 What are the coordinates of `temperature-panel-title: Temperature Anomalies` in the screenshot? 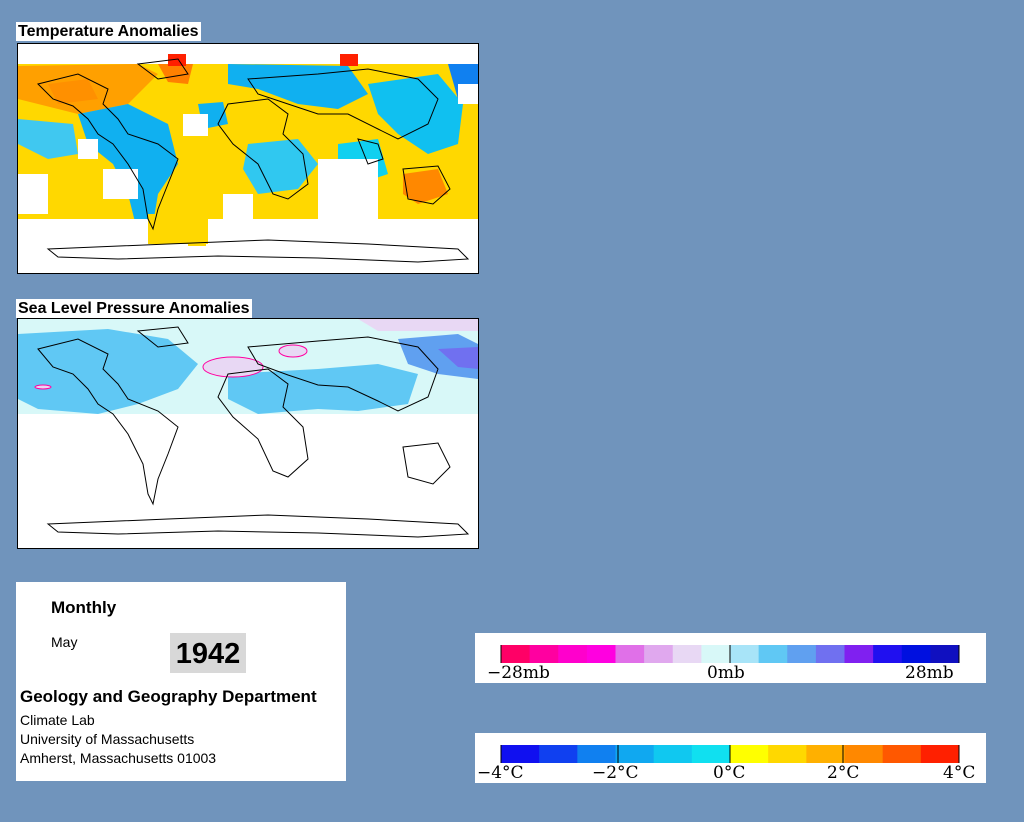 It's located at (108, 31).